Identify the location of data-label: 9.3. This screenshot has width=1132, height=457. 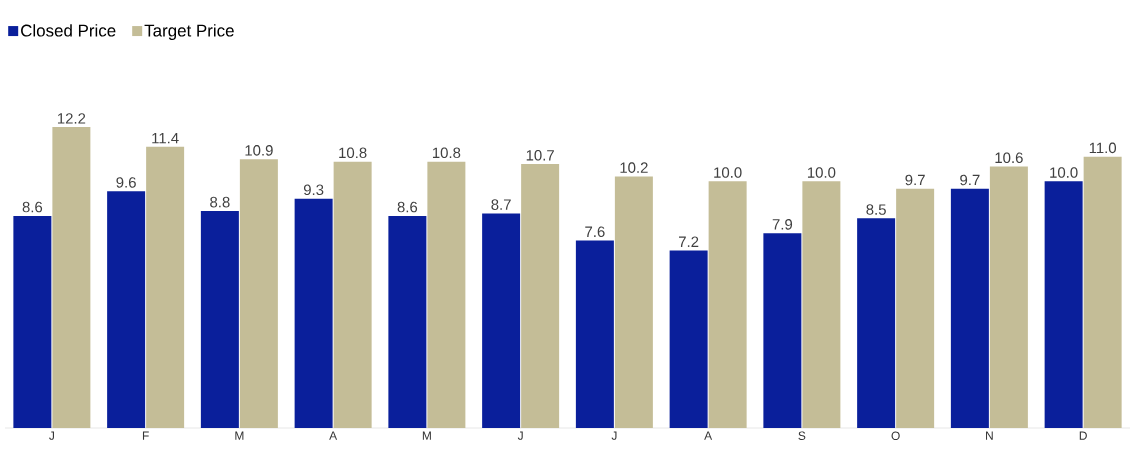
(313, 190).